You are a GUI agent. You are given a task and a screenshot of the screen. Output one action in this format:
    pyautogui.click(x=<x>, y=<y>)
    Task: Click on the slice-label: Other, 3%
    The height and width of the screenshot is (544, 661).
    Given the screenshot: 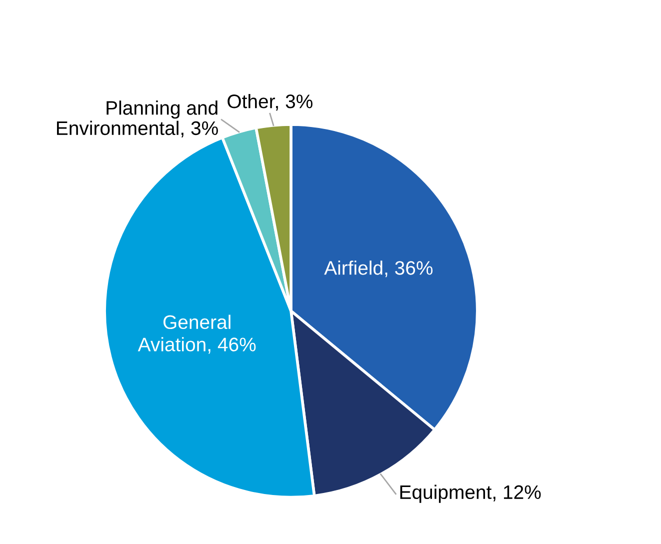 What is the action you would take?
    pyautogui.click(x=270, y=102)
    